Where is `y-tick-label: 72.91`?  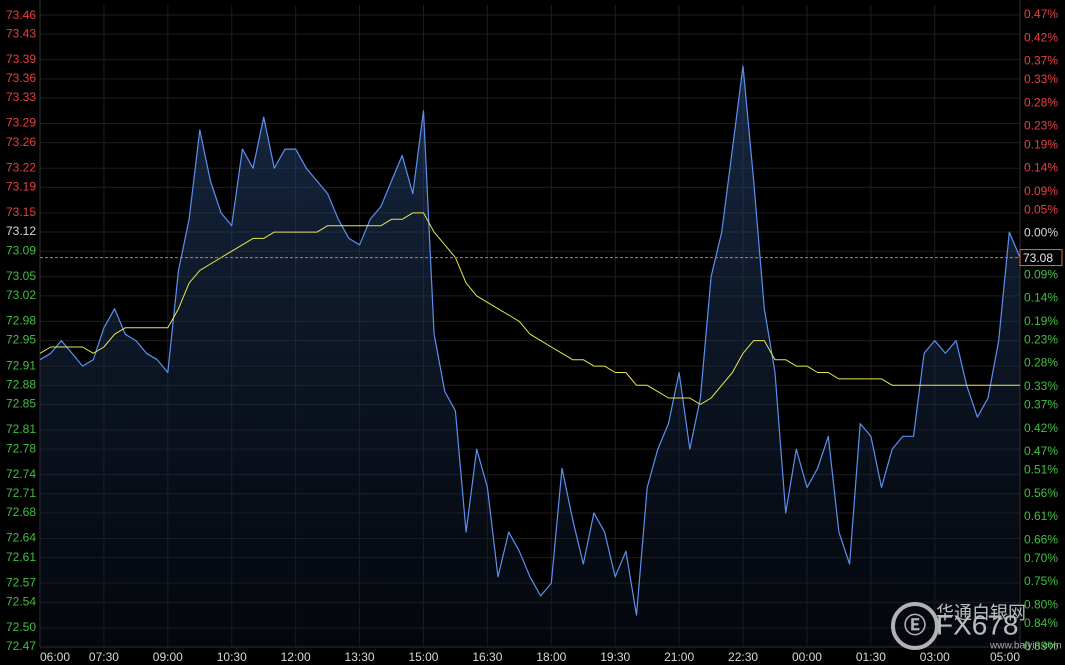 y-tick-label: 72.91 is located at coordinates (21, 365).